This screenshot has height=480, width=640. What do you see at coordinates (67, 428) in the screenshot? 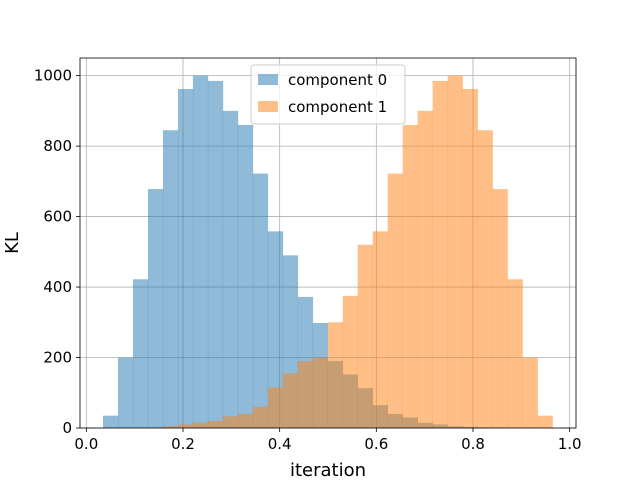
I see `y-tick-label: 0` at bounding box center [67, 428].